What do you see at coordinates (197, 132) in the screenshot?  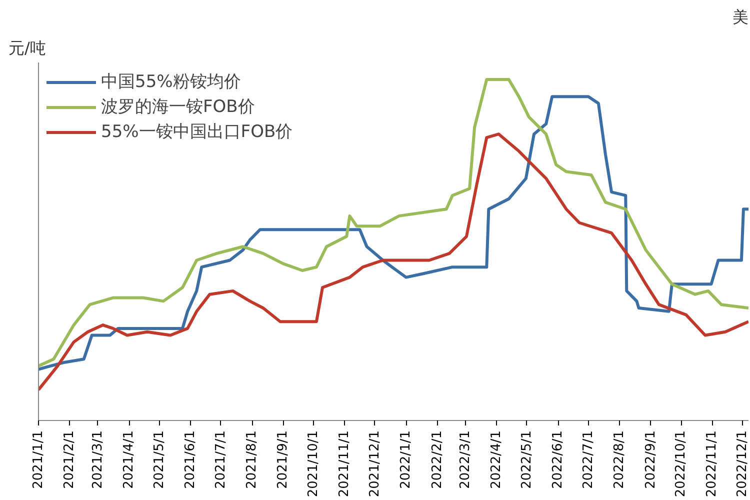 I see `legend-label: 55%一铵中国出口FOB价` at bounding box center [197, 132].